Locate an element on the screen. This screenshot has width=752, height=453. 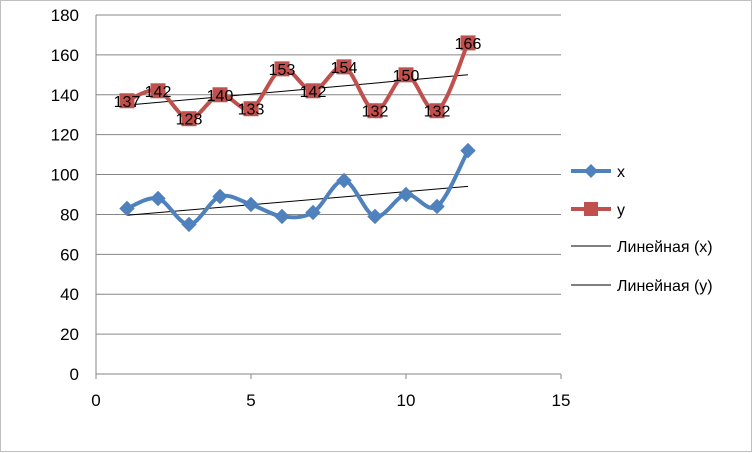
x-tick-label: 0 is located at coordinates (95, 400).